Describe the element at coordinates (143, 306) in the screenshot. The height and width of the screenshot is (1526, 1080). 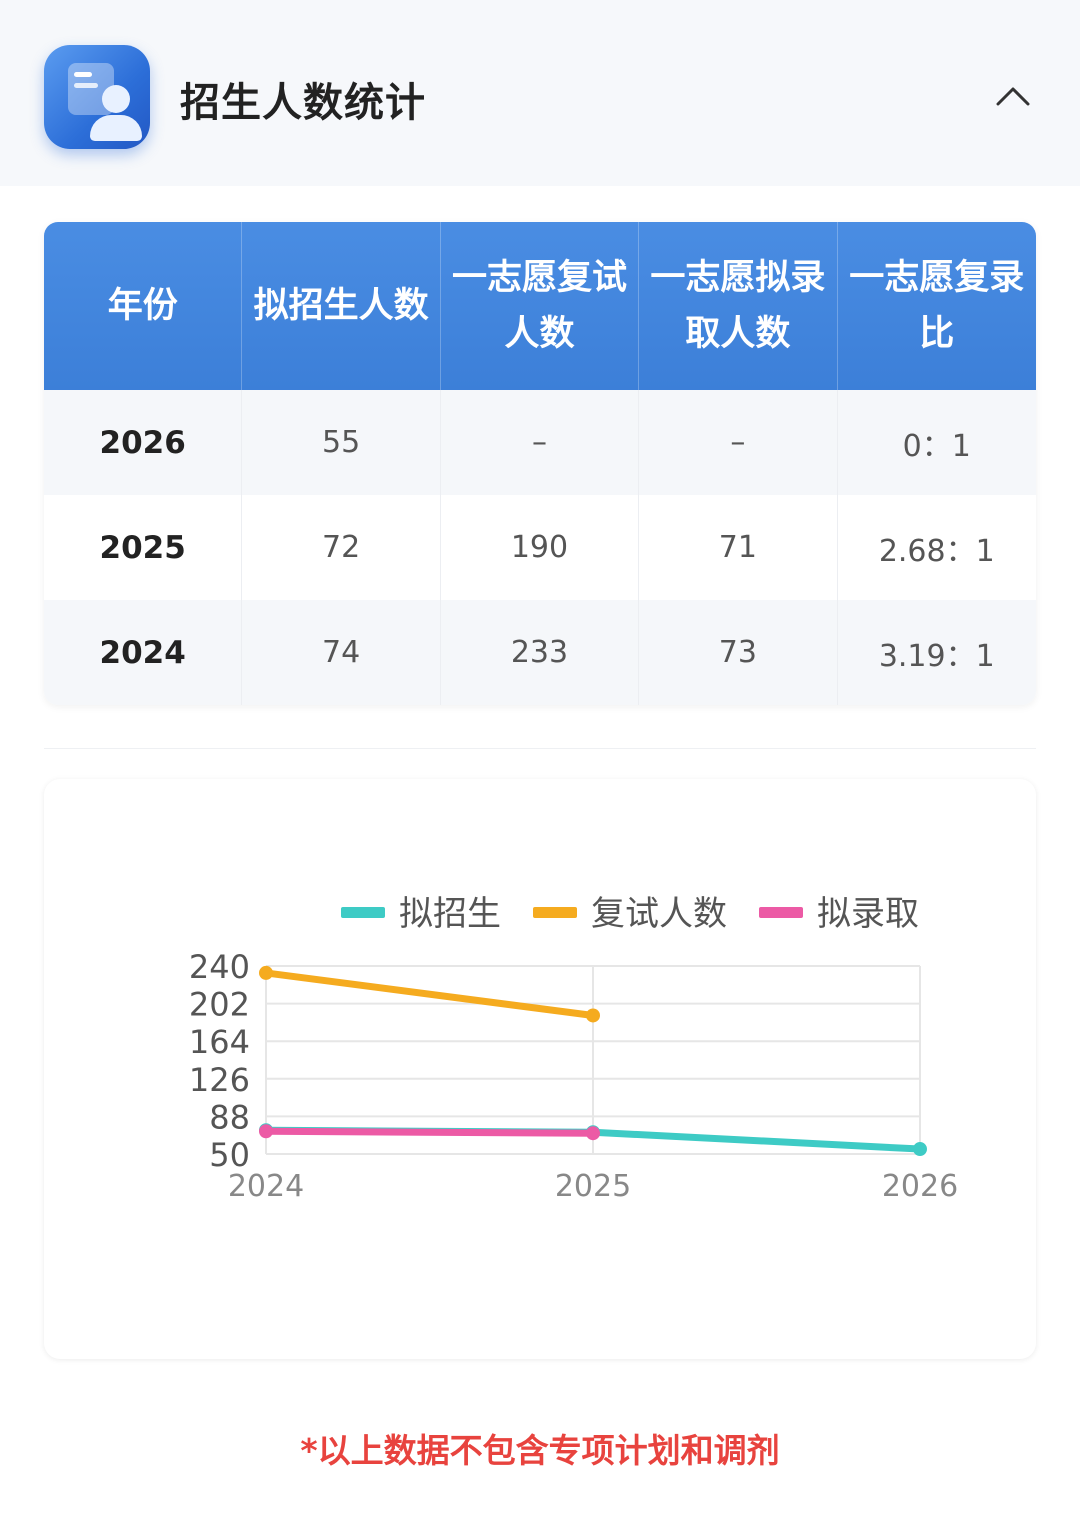
I see `header-year: 年份` at that location.